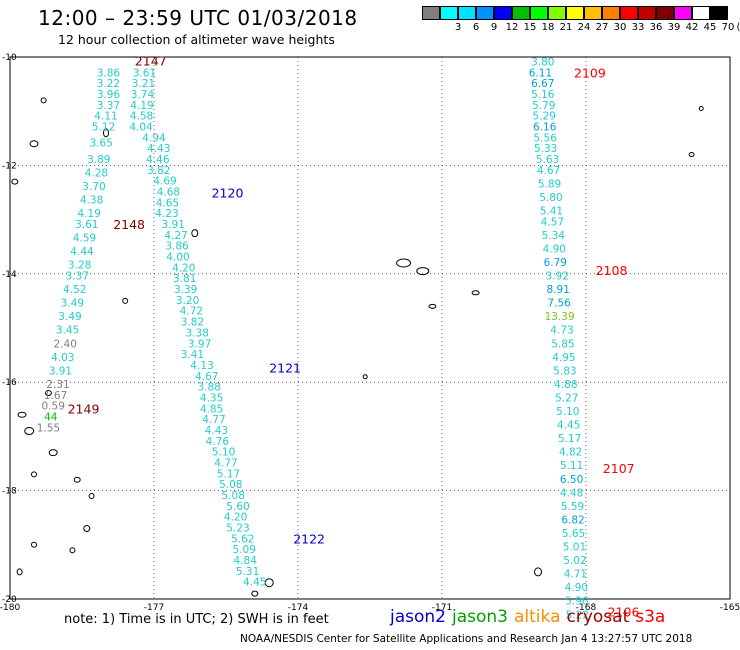 This screenshot has width=740, height=650. What do you see at coordinates (554, 249) in the screenshot?
I see `wave-height-value: 4.90` at bounding box center [554, 249].